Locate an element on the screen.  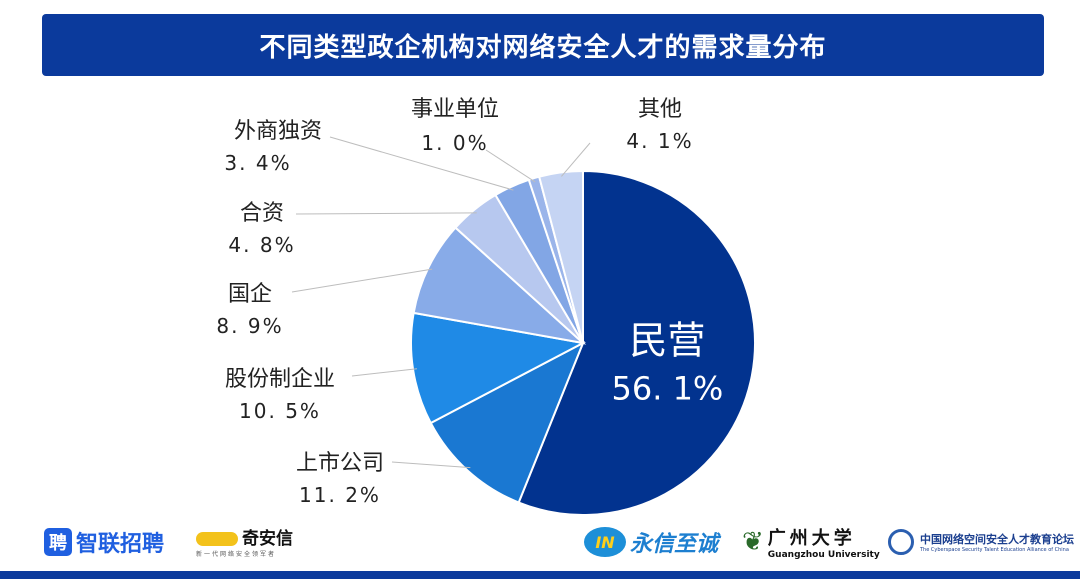
logo-yongxin: IN 永信至诚 is located at coordinates (651, 542).